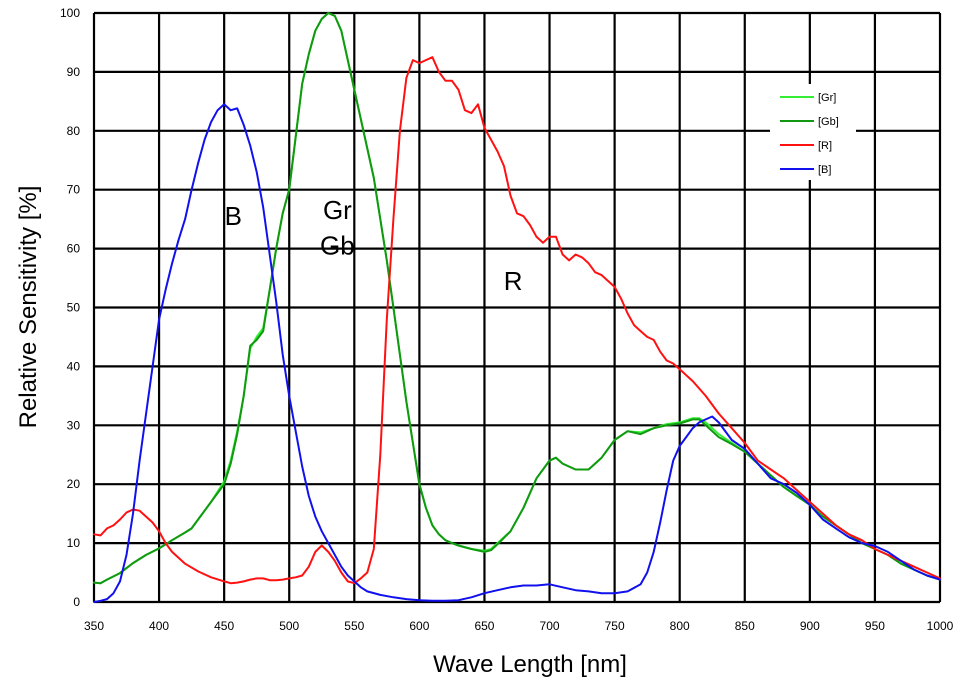 The width and height of the screenshot is (960, 681). I want to click on x-axis-title: Wave Length [nm], so click(530, 664).